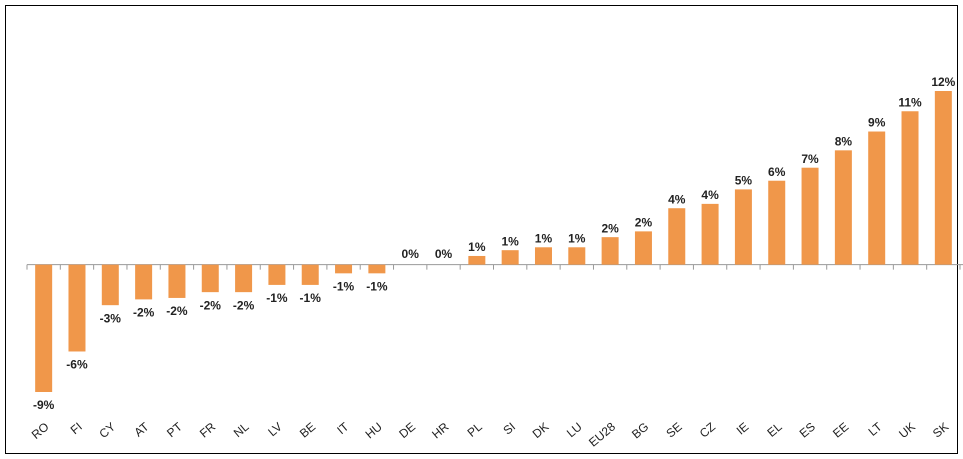 The height and width of the screenshot is (459, 963). I want to click on value-label: 7%, so click(810, 159).